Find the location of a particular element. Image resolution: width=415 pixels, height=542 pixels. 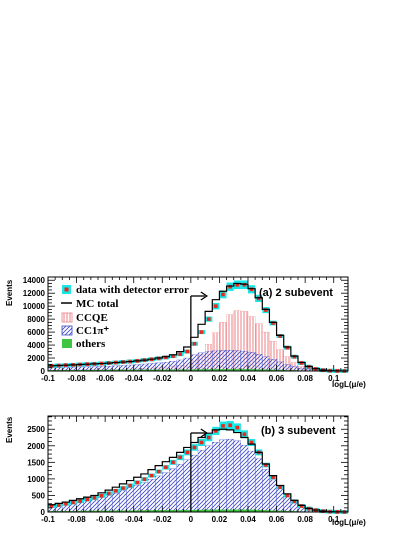

legend-cc1pi-swatch is located at coordinates (67, 330).